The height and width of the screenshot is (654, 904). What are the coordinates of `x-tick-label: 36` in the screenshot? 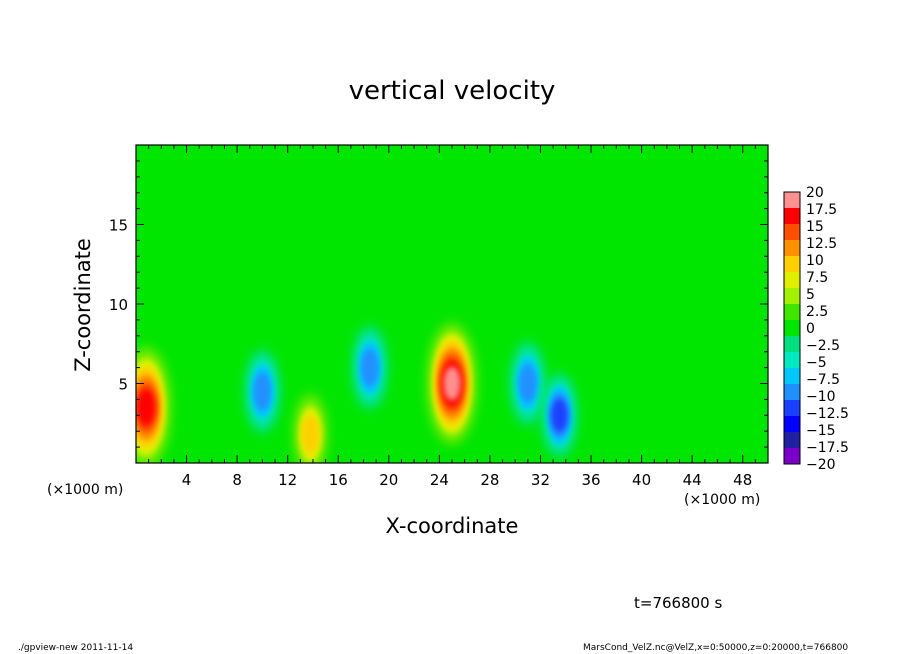 It's located at (590, 480).